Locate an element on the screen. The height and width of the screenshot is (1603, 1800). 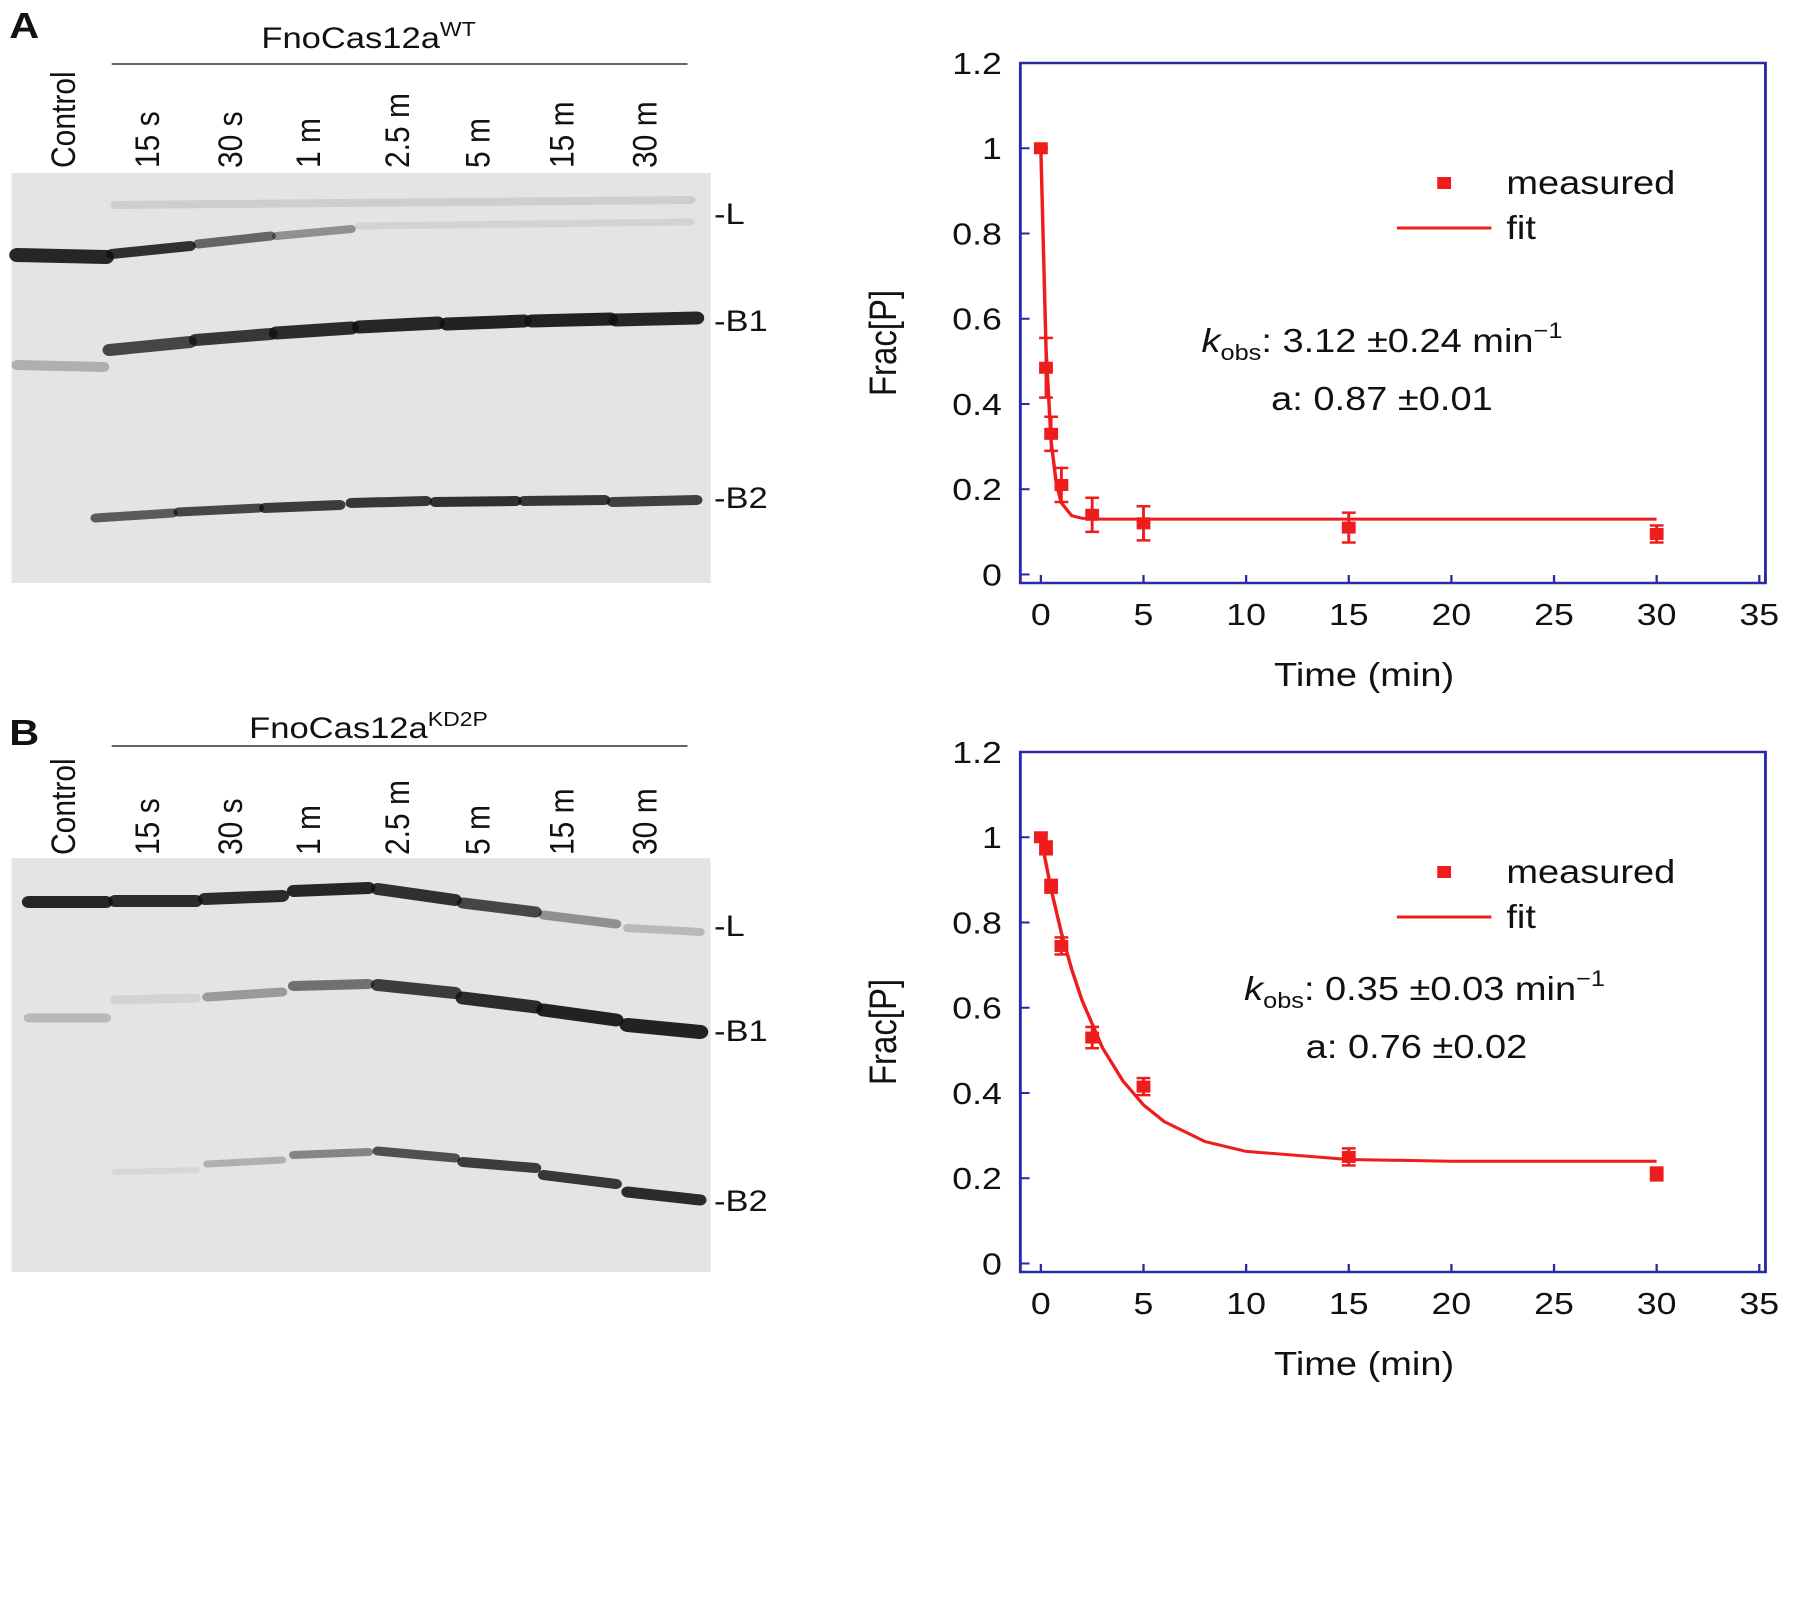
x-tick-label: 0 is located at coordinates (1041, 615).